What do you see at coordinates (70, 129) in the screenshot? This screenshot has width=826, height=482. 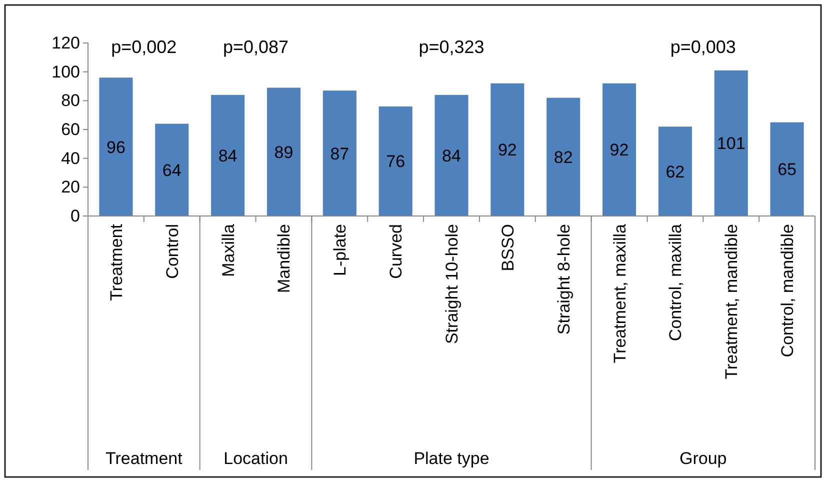 I see `y-tick-label: 60` at bounding box center [70, 129].